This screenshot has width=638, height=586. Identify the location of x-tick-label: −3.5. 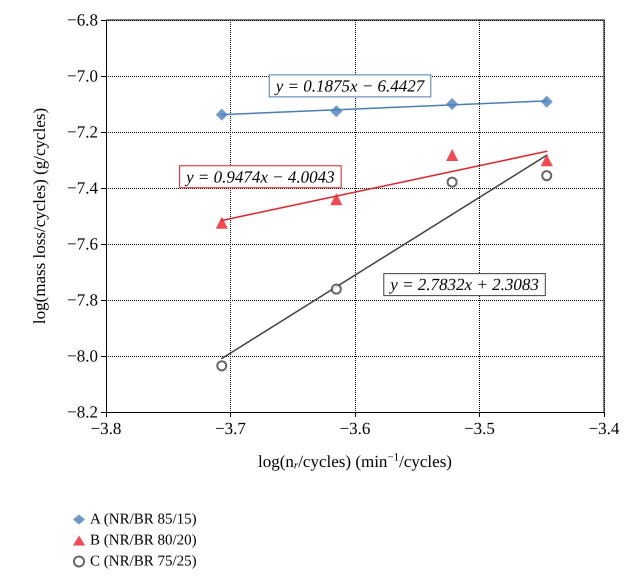
(479, 428).